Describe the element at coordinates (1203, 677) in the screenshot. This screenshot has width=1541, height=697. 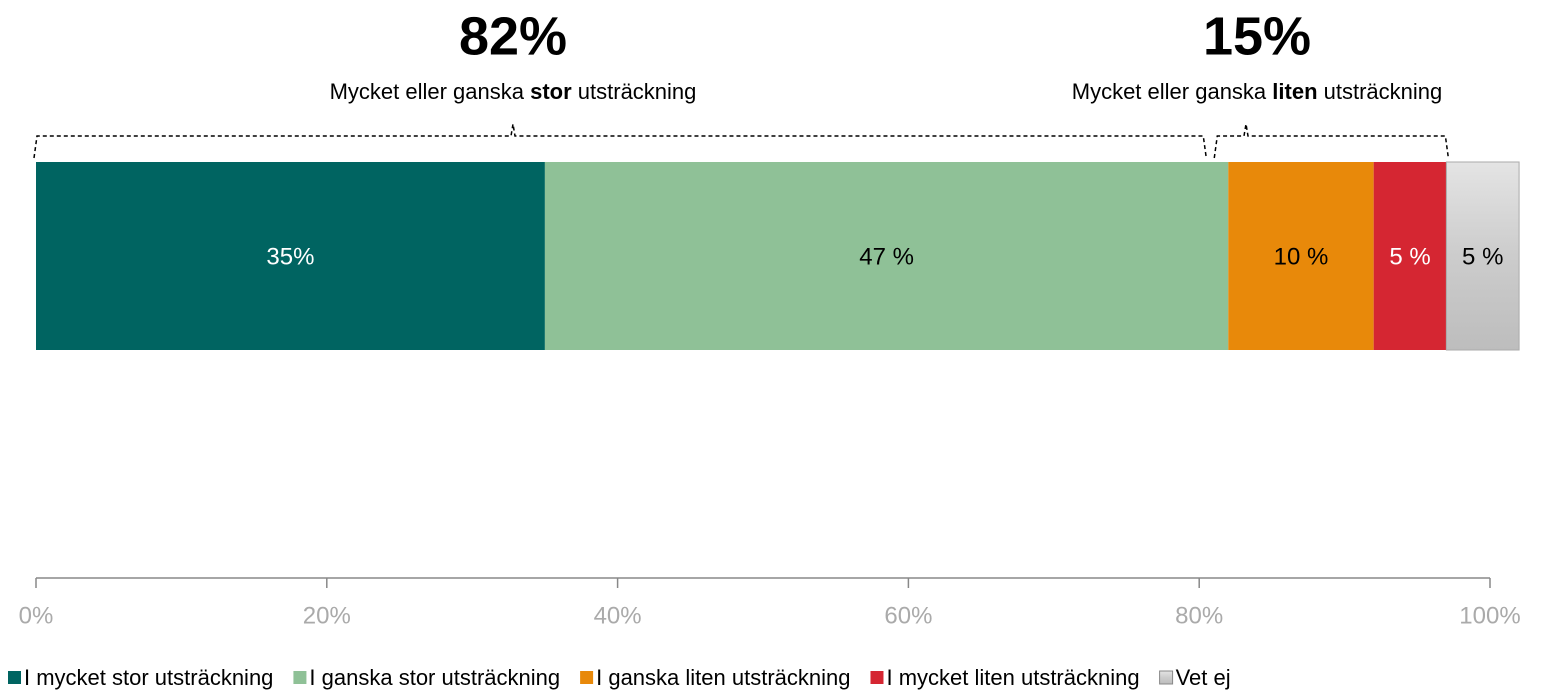
I see `legend-label: Vet ej` at that location.